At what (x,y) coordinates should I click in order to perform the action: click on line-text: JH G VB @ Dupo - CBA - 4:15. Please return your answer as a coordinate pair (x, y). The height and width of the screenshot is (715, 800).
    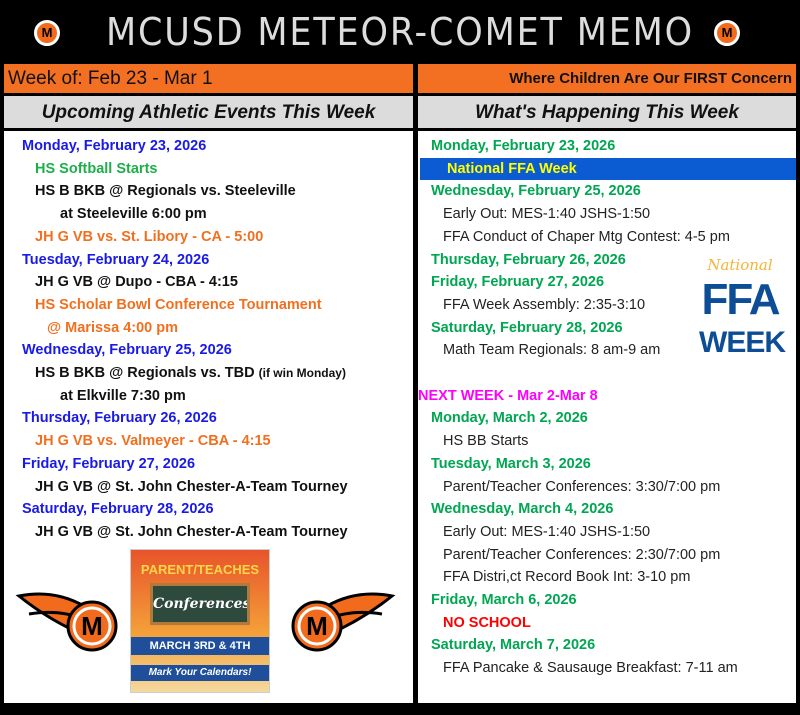
    Looking at the image, I should click on (136, 282).